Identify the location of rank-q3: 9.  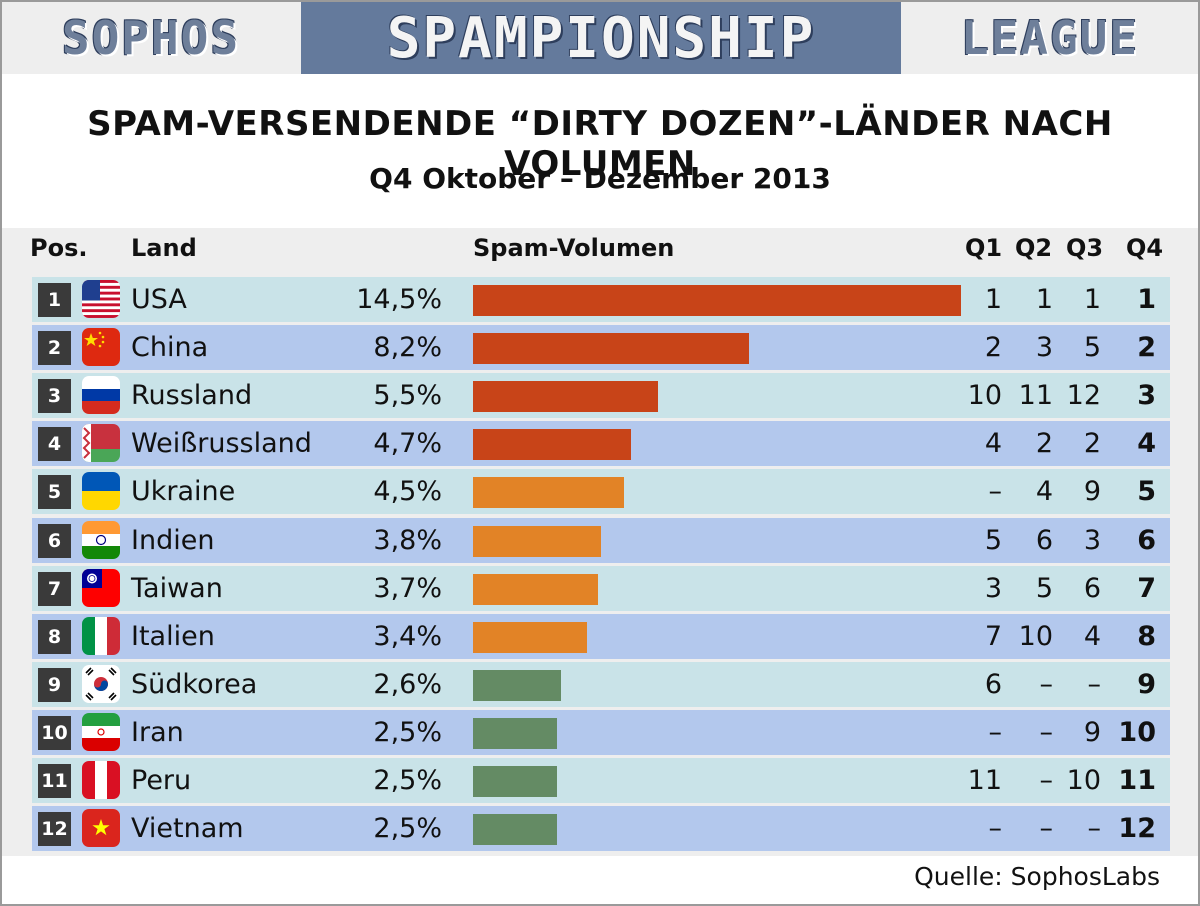
(1092, 732).